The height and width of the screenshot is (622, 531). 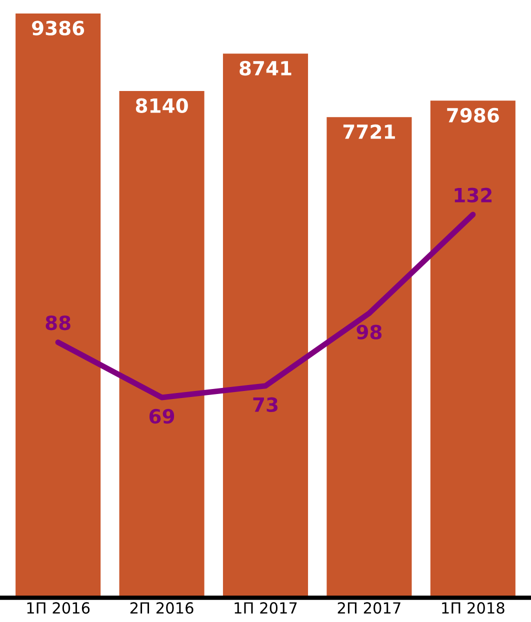 I want to click on data-label: 8741, so click(x=266, y=68).